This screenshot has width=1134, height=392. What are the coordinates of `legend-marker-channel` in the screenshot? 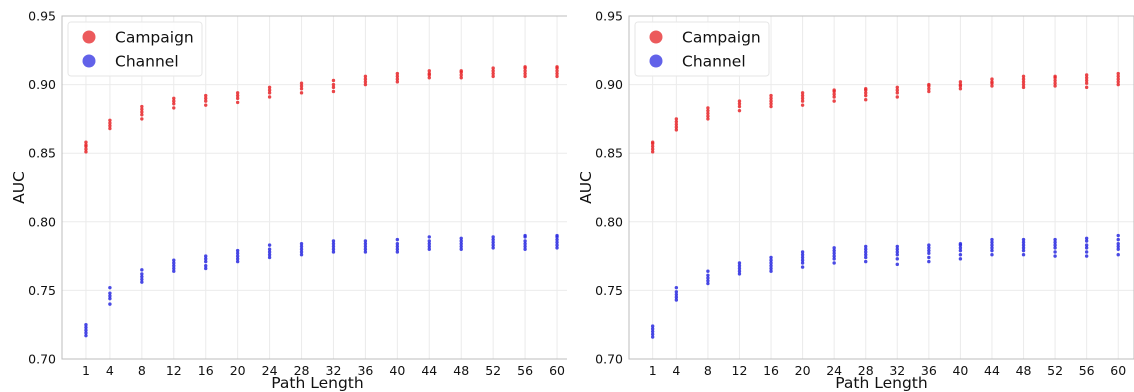 It's located at (656, 61).